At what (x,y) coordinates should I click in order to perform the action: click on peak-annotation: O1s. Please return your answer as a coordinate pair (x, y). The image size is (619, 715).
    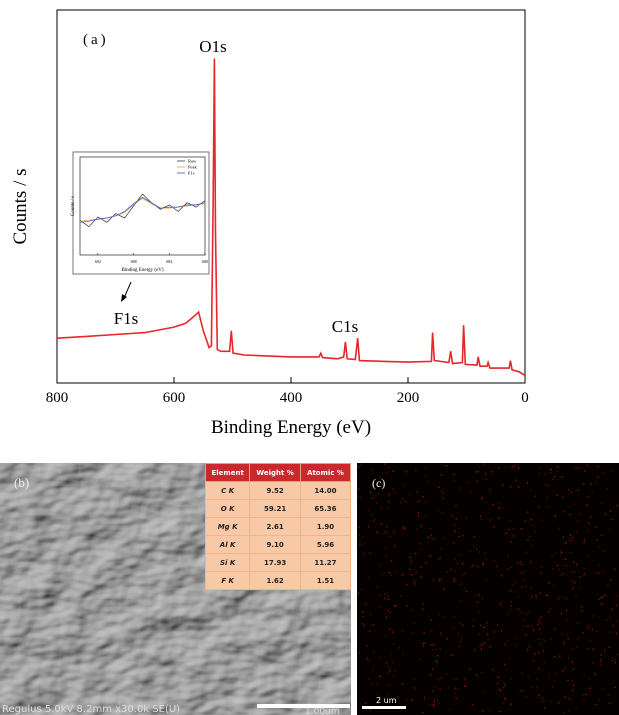
    Looking at the image, I should click on (212, 46).